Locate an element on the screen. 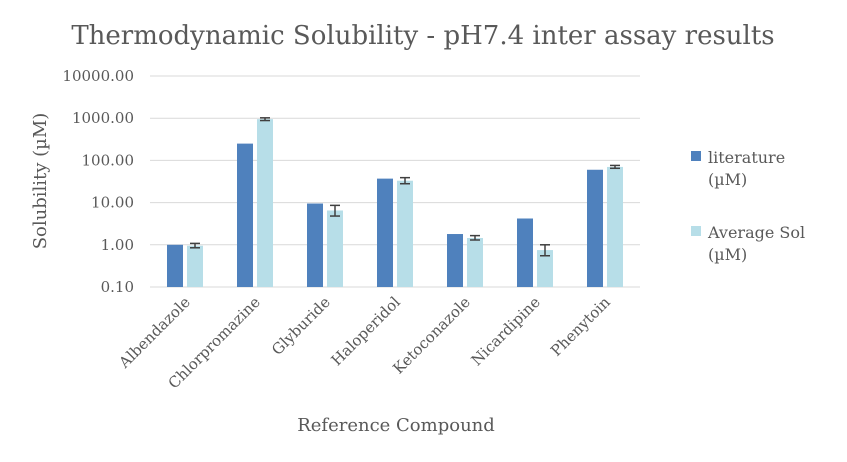  y-tick-label: 1.00 is located at coordinates (117, 245).